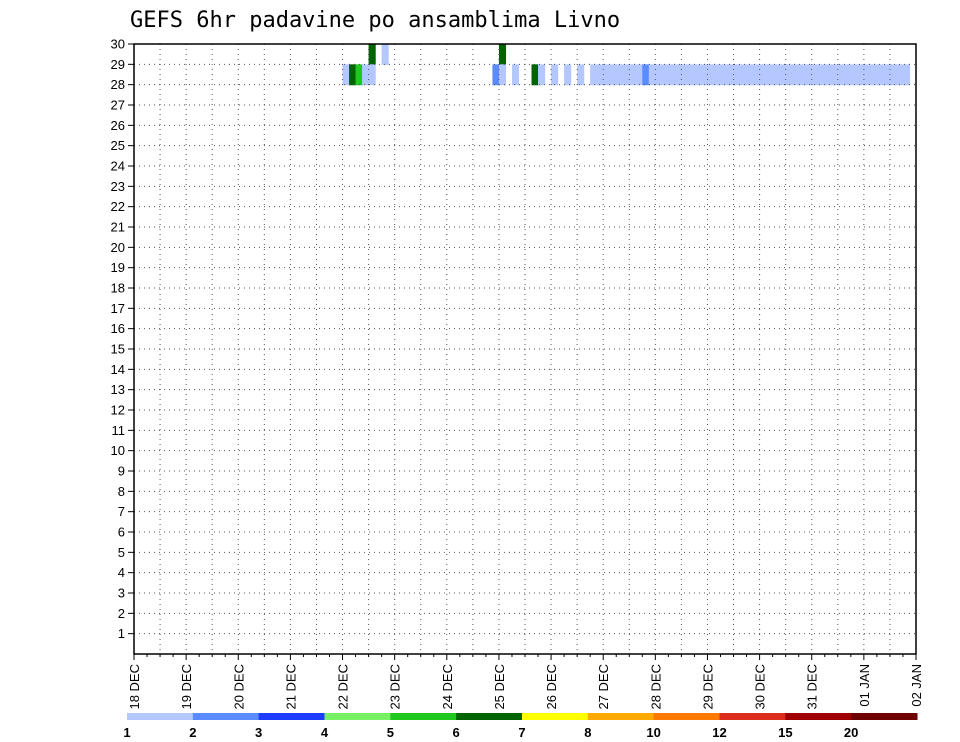 The width and height of the screenshot is (960, 742). Describe the element at coordinates (118, 227) in the screenshot. I see `y-tick-label: 21` at that location.